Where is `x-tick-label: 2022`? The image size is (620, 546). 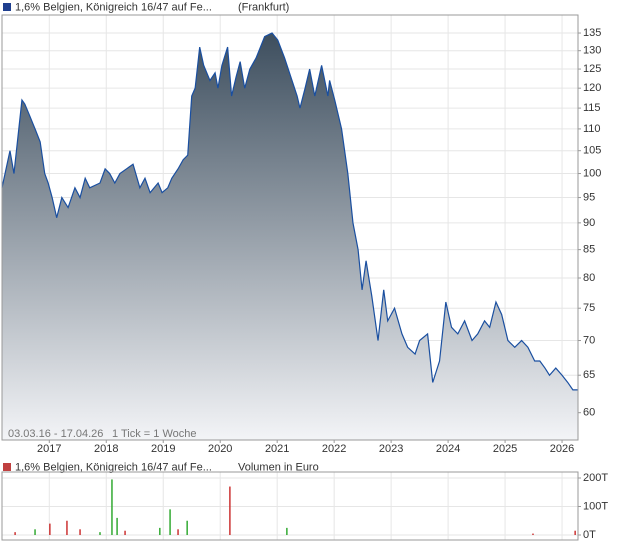 x-tick-label: 2022 is located at coordinates (334, 449).